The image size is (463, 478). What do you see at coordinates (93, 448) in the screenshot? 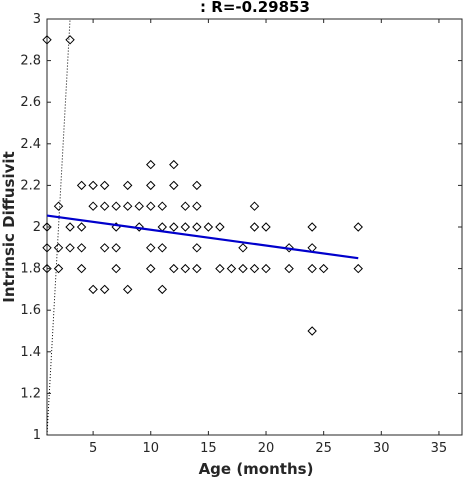
I see `x-tick-label: 5` at bounding box center [93, 448].